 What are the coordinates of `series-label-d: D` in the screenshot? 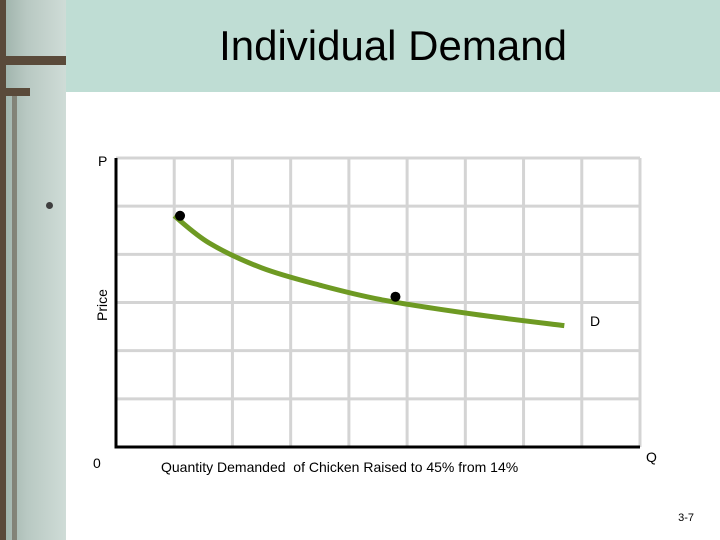 It's located at (595, 321).